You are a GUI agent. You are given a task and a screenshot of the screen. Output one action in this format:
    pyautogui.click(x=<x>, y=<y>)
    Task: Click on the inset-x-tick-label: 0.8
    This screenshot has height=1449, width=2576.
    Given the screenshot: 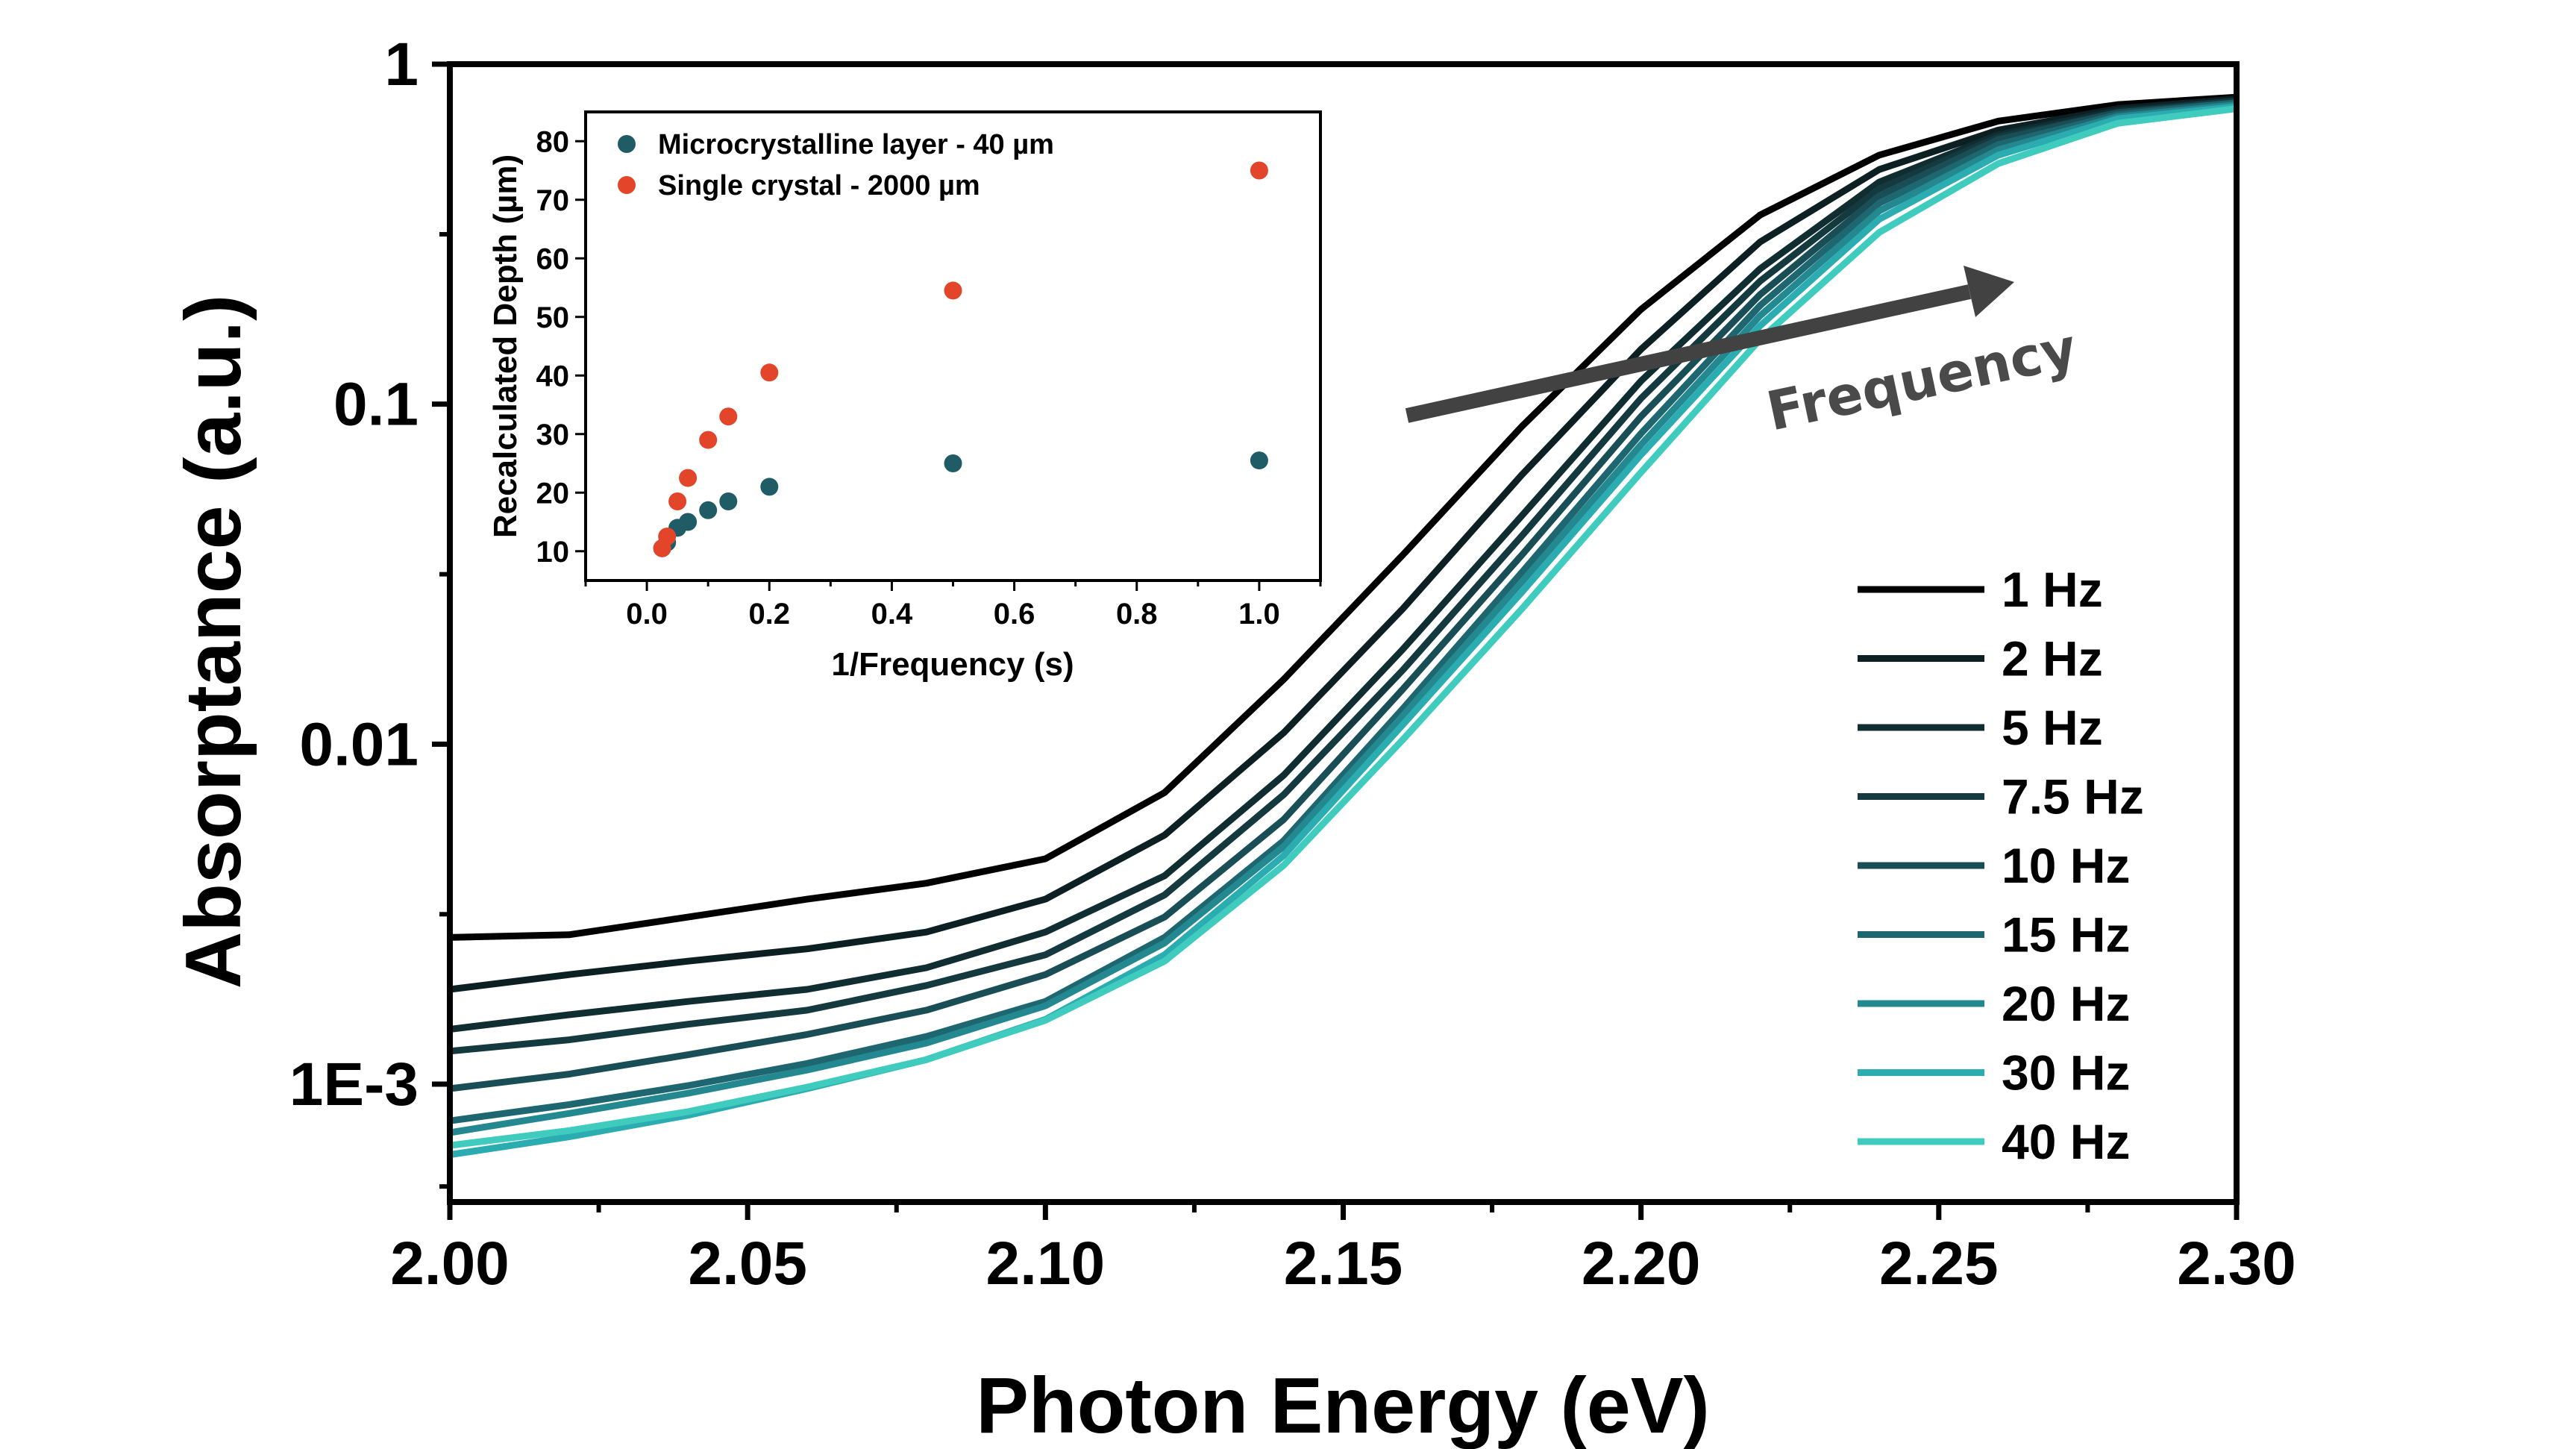 What is the action you would take?
    pyautogui.click(x=1137, y=614)
    